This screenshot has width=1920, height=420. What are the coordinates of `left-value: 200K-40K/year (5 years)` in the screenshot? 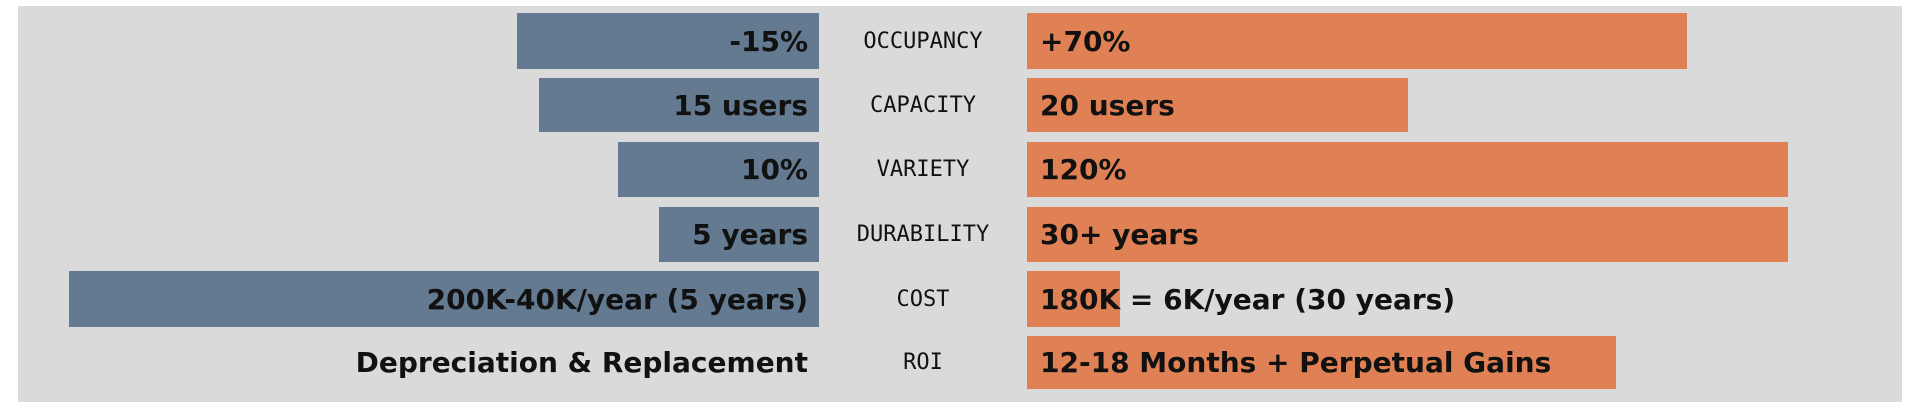 It's located at (617, 299).